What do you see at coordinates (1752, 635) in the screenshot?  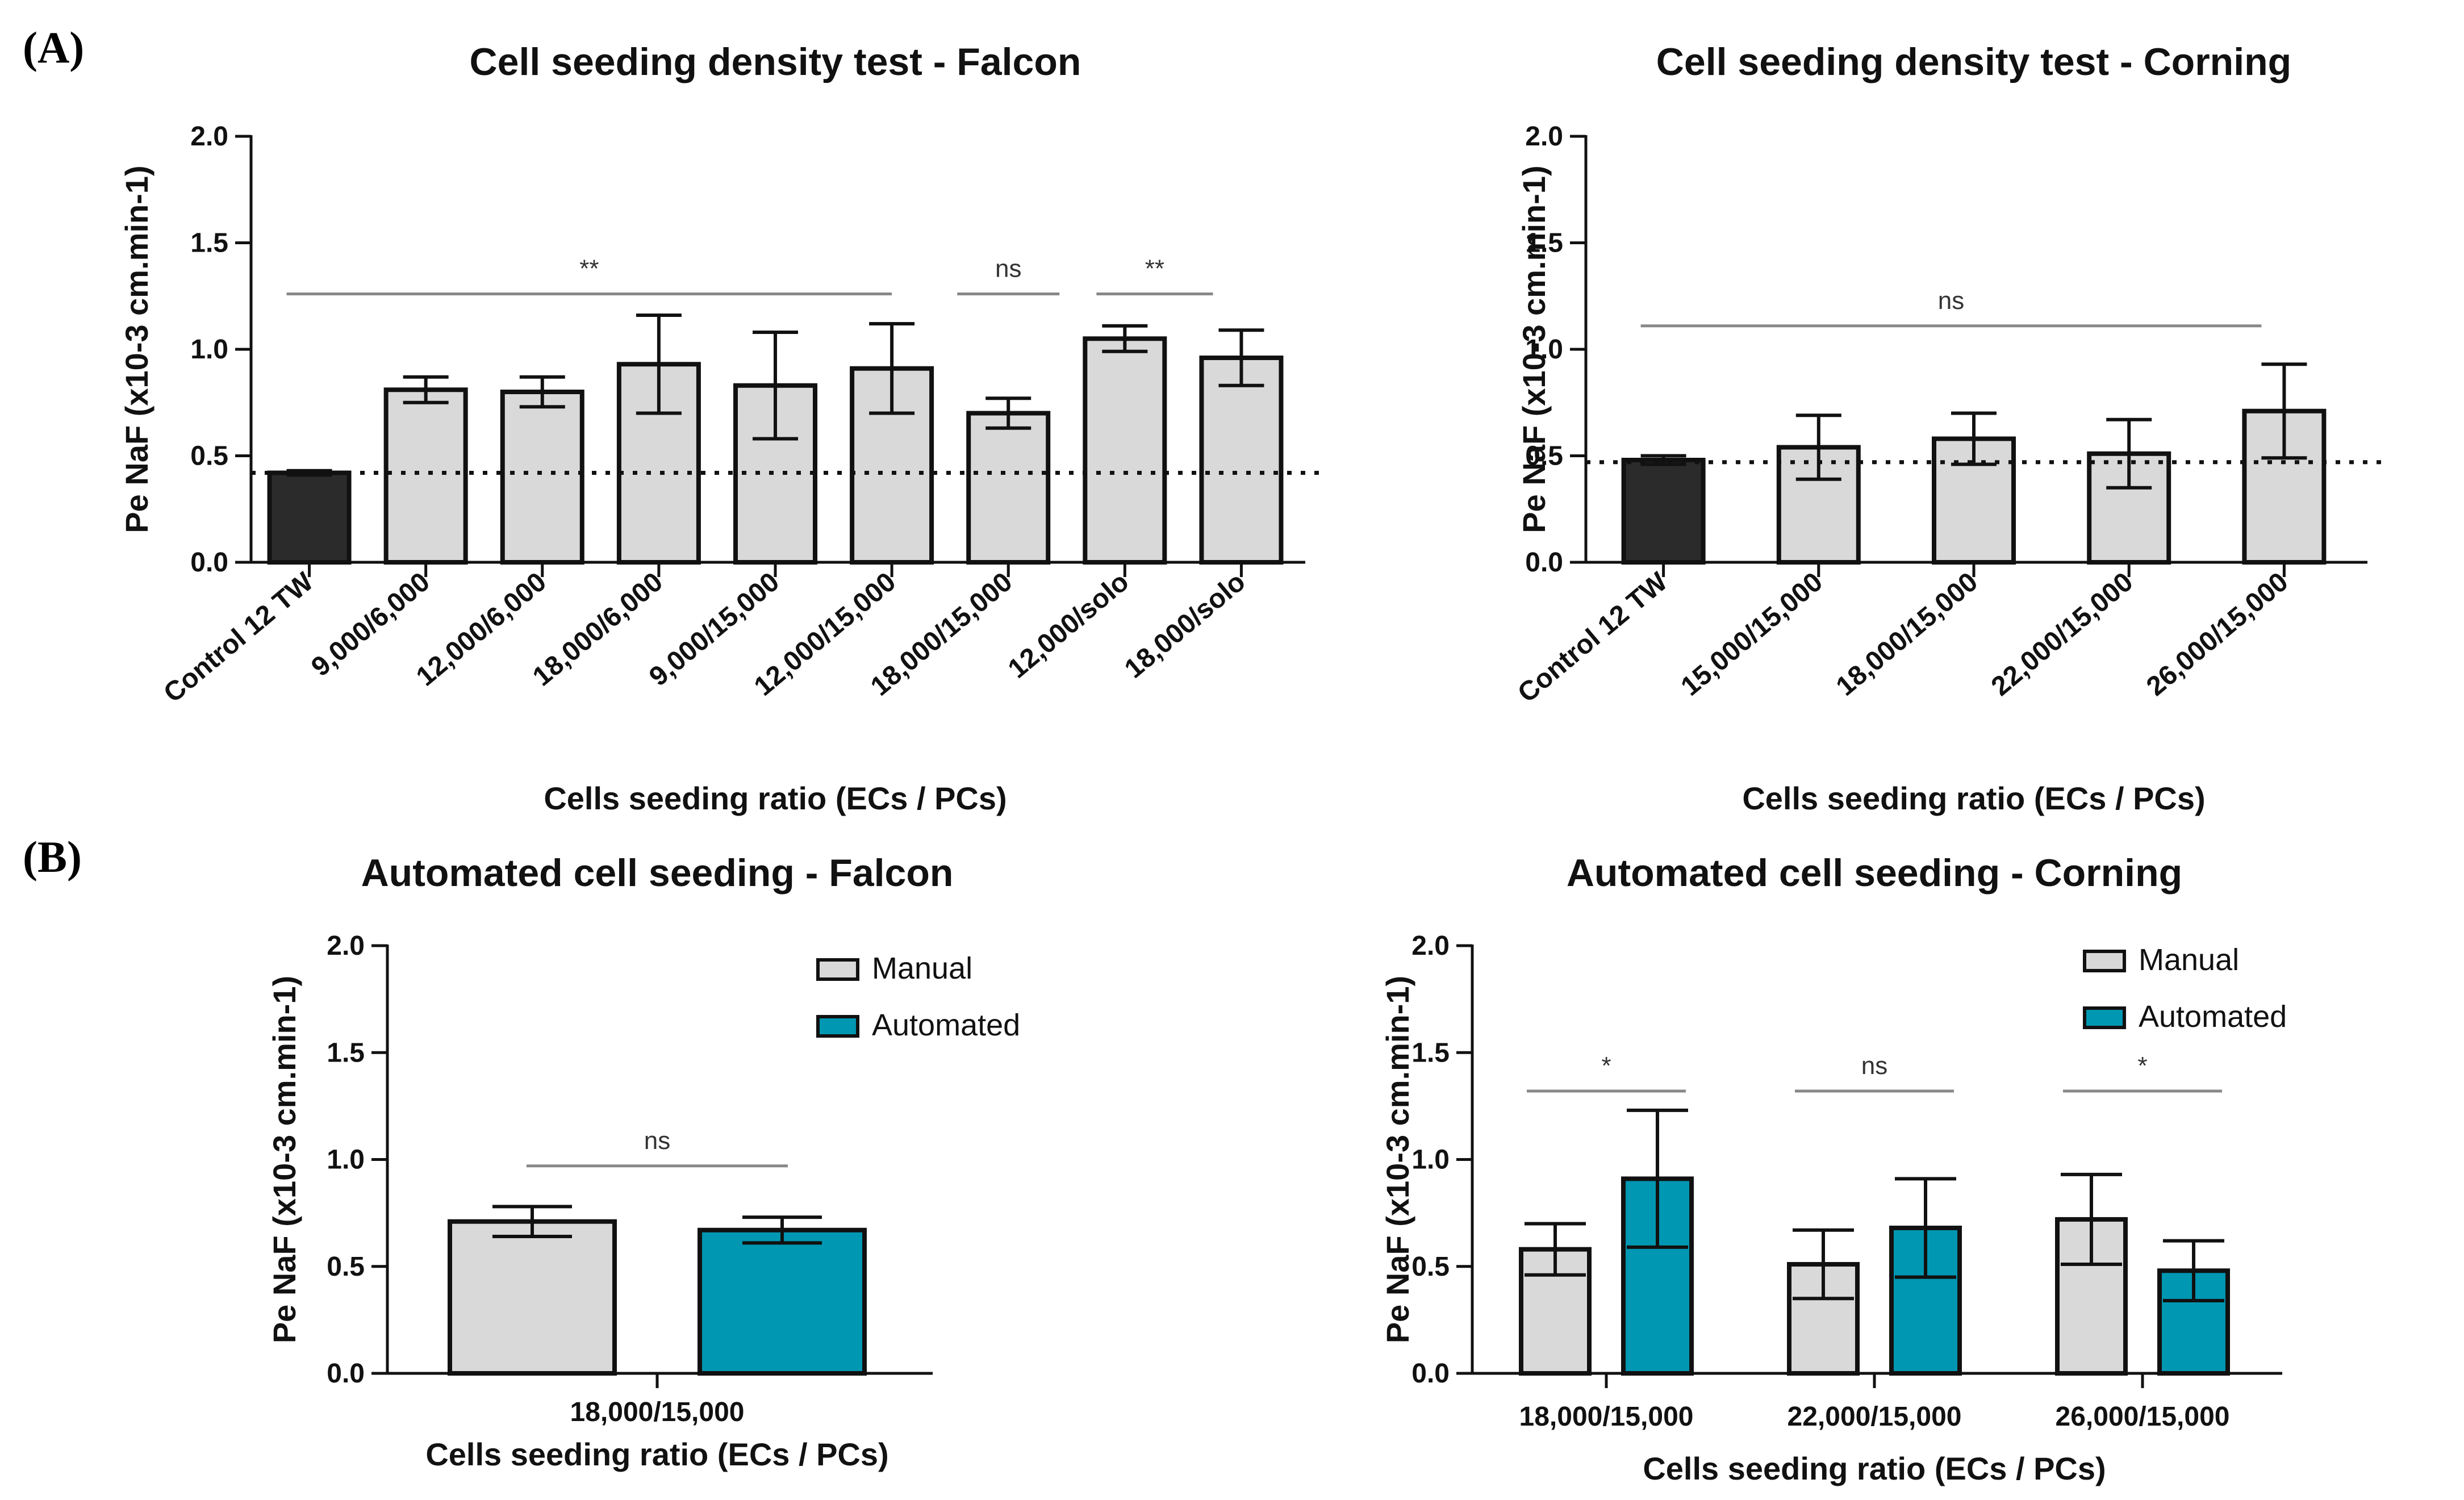 I see `x-tick-label: 15,000/15,000` at bounding box center [1752, 635].